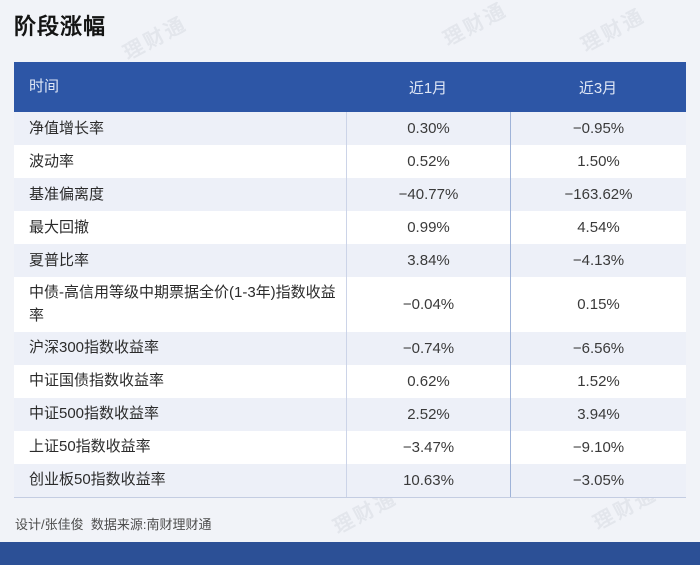 The height and width of the screenshot is (565, 700). I want to click on value-1month: −3.47%, so click(428, 447).